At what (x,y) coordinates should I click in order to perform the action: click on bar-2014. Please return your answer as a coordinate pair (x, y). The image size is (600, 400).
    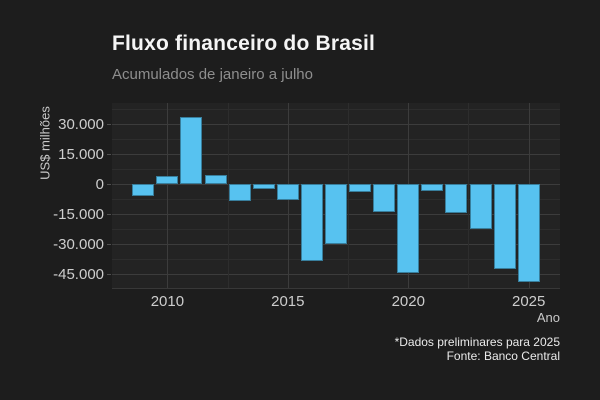
    Looking at the image, I should click on (263, 187).